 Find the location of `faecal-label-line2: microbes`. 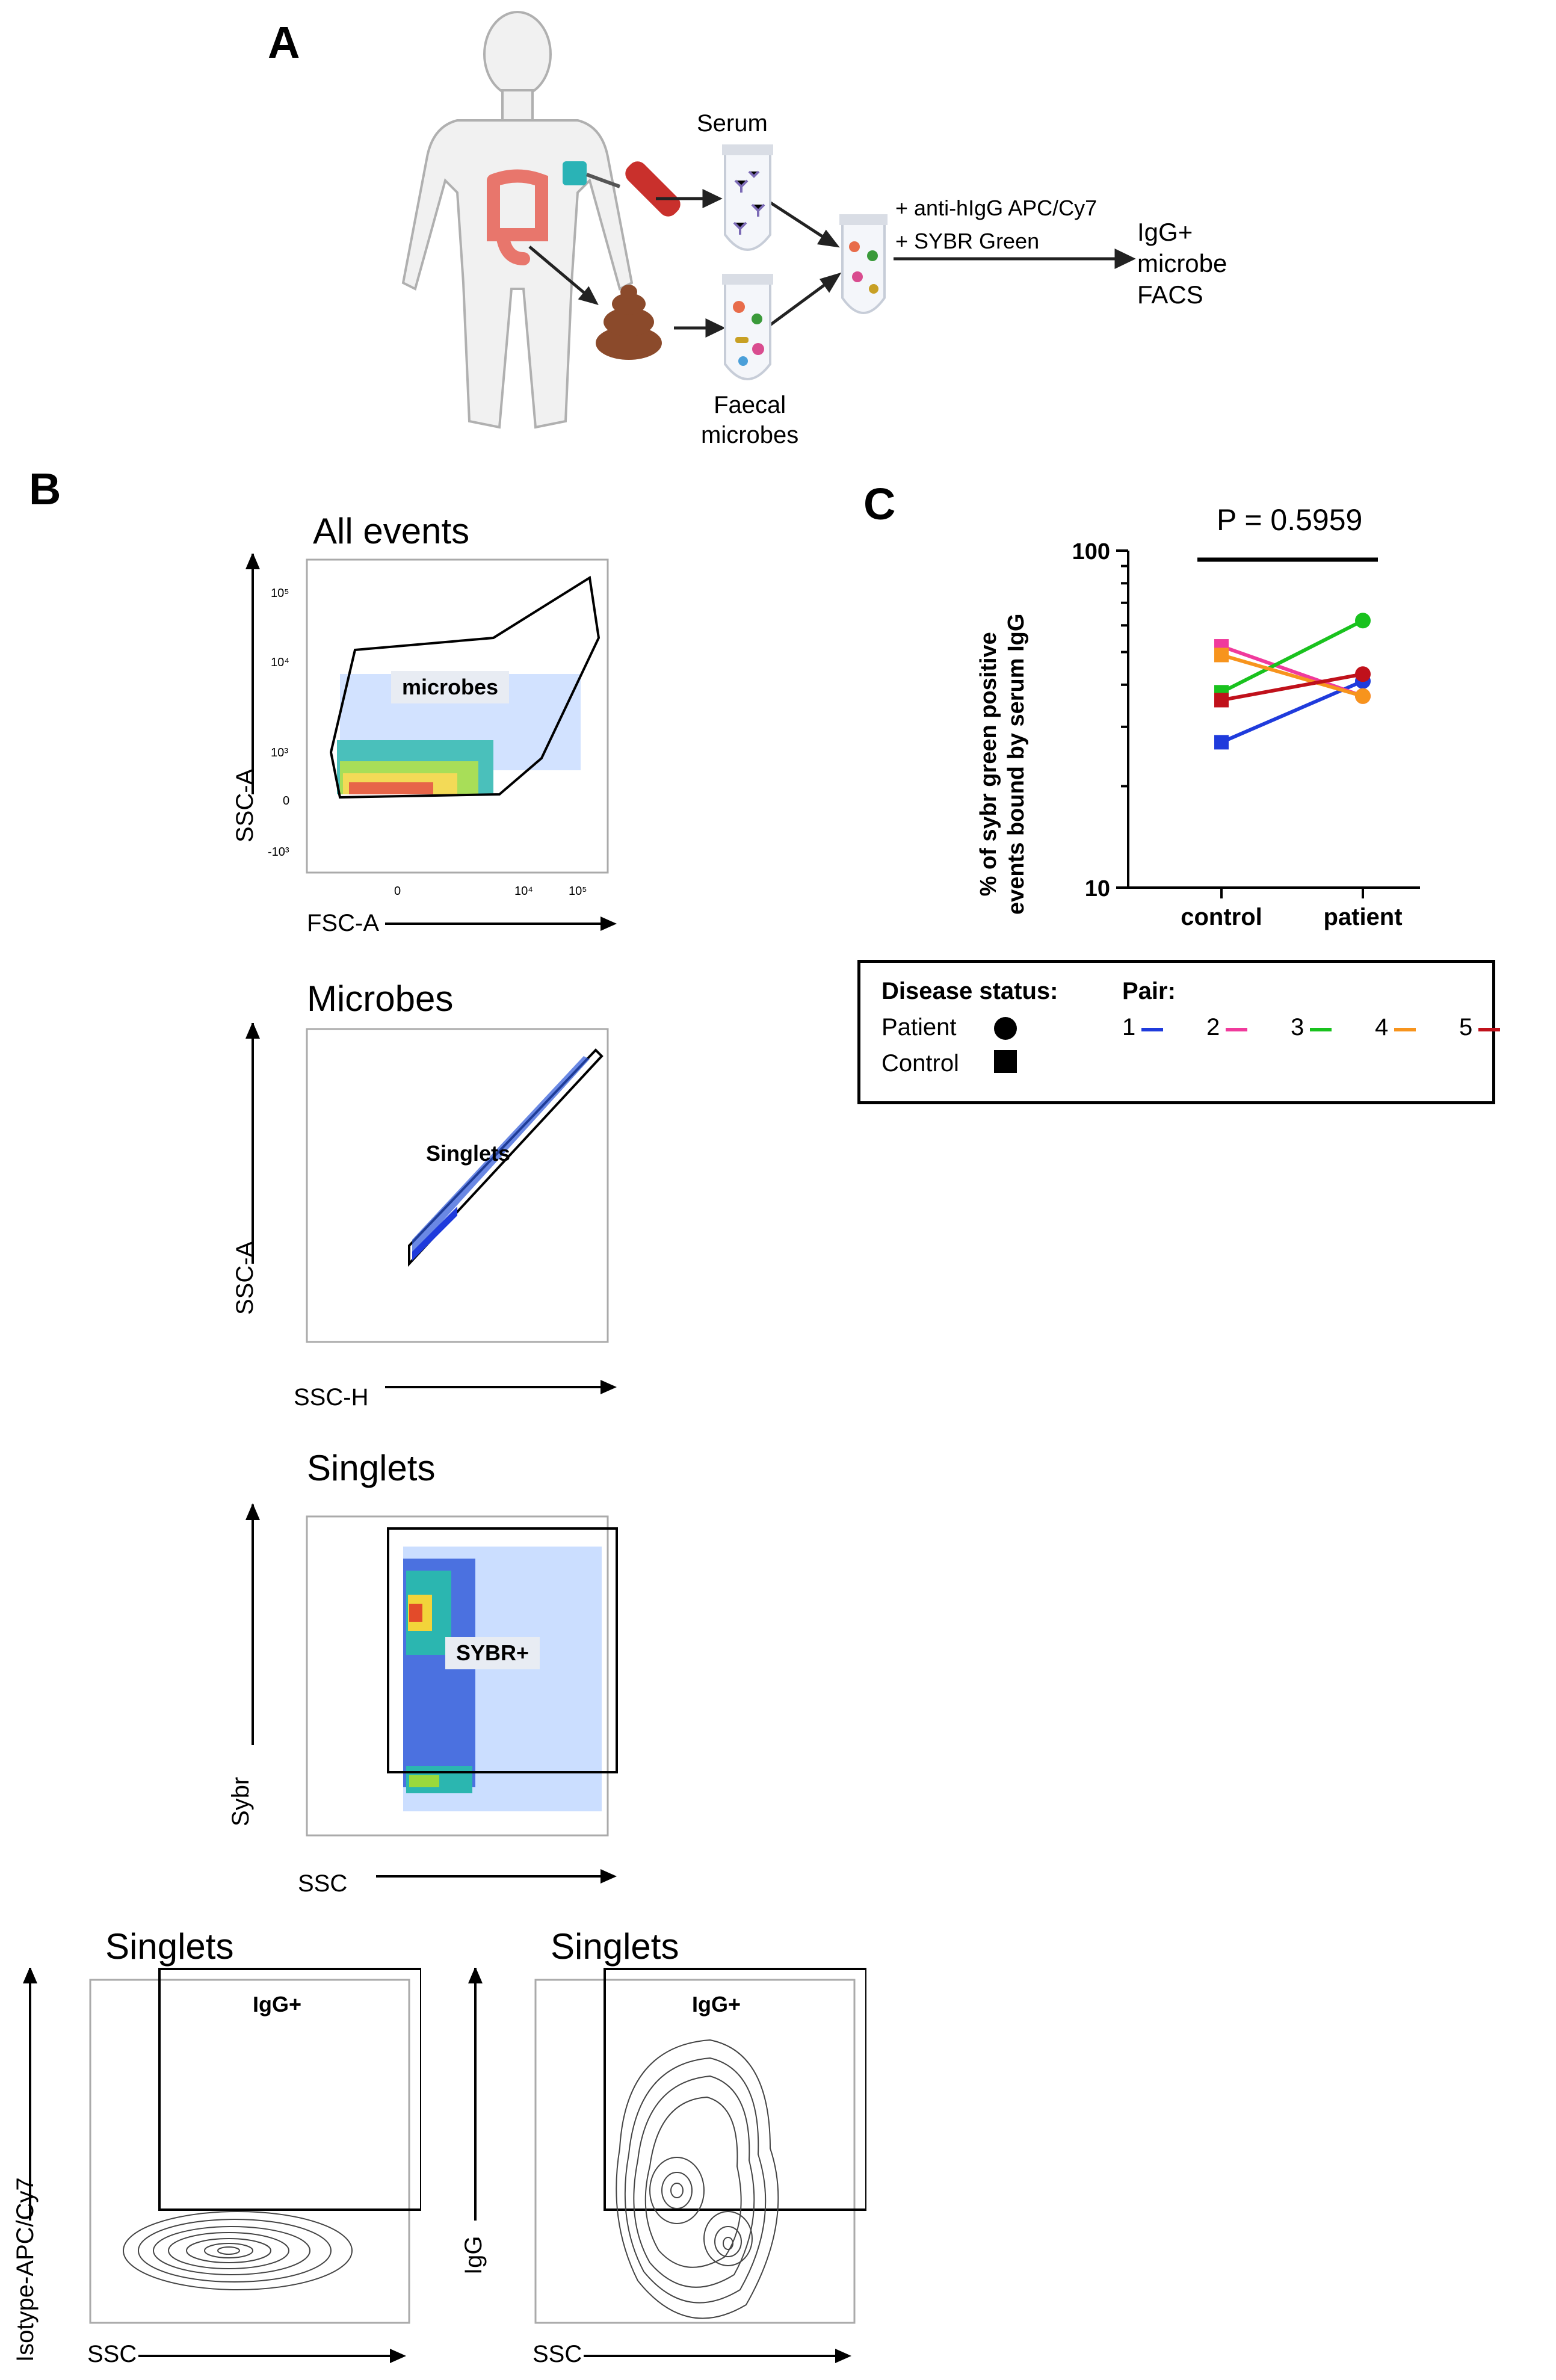

faecal-label-line2: microbes is located at coordinates (750, 435).